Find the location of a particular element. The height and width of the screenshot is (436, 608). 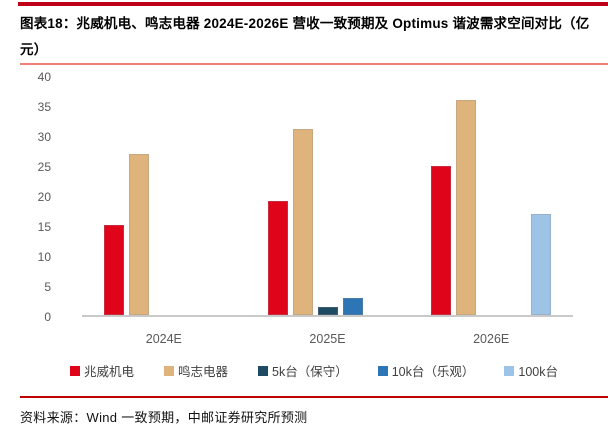

bar-zhaowei-2025e is located at coordinates (277, 257).